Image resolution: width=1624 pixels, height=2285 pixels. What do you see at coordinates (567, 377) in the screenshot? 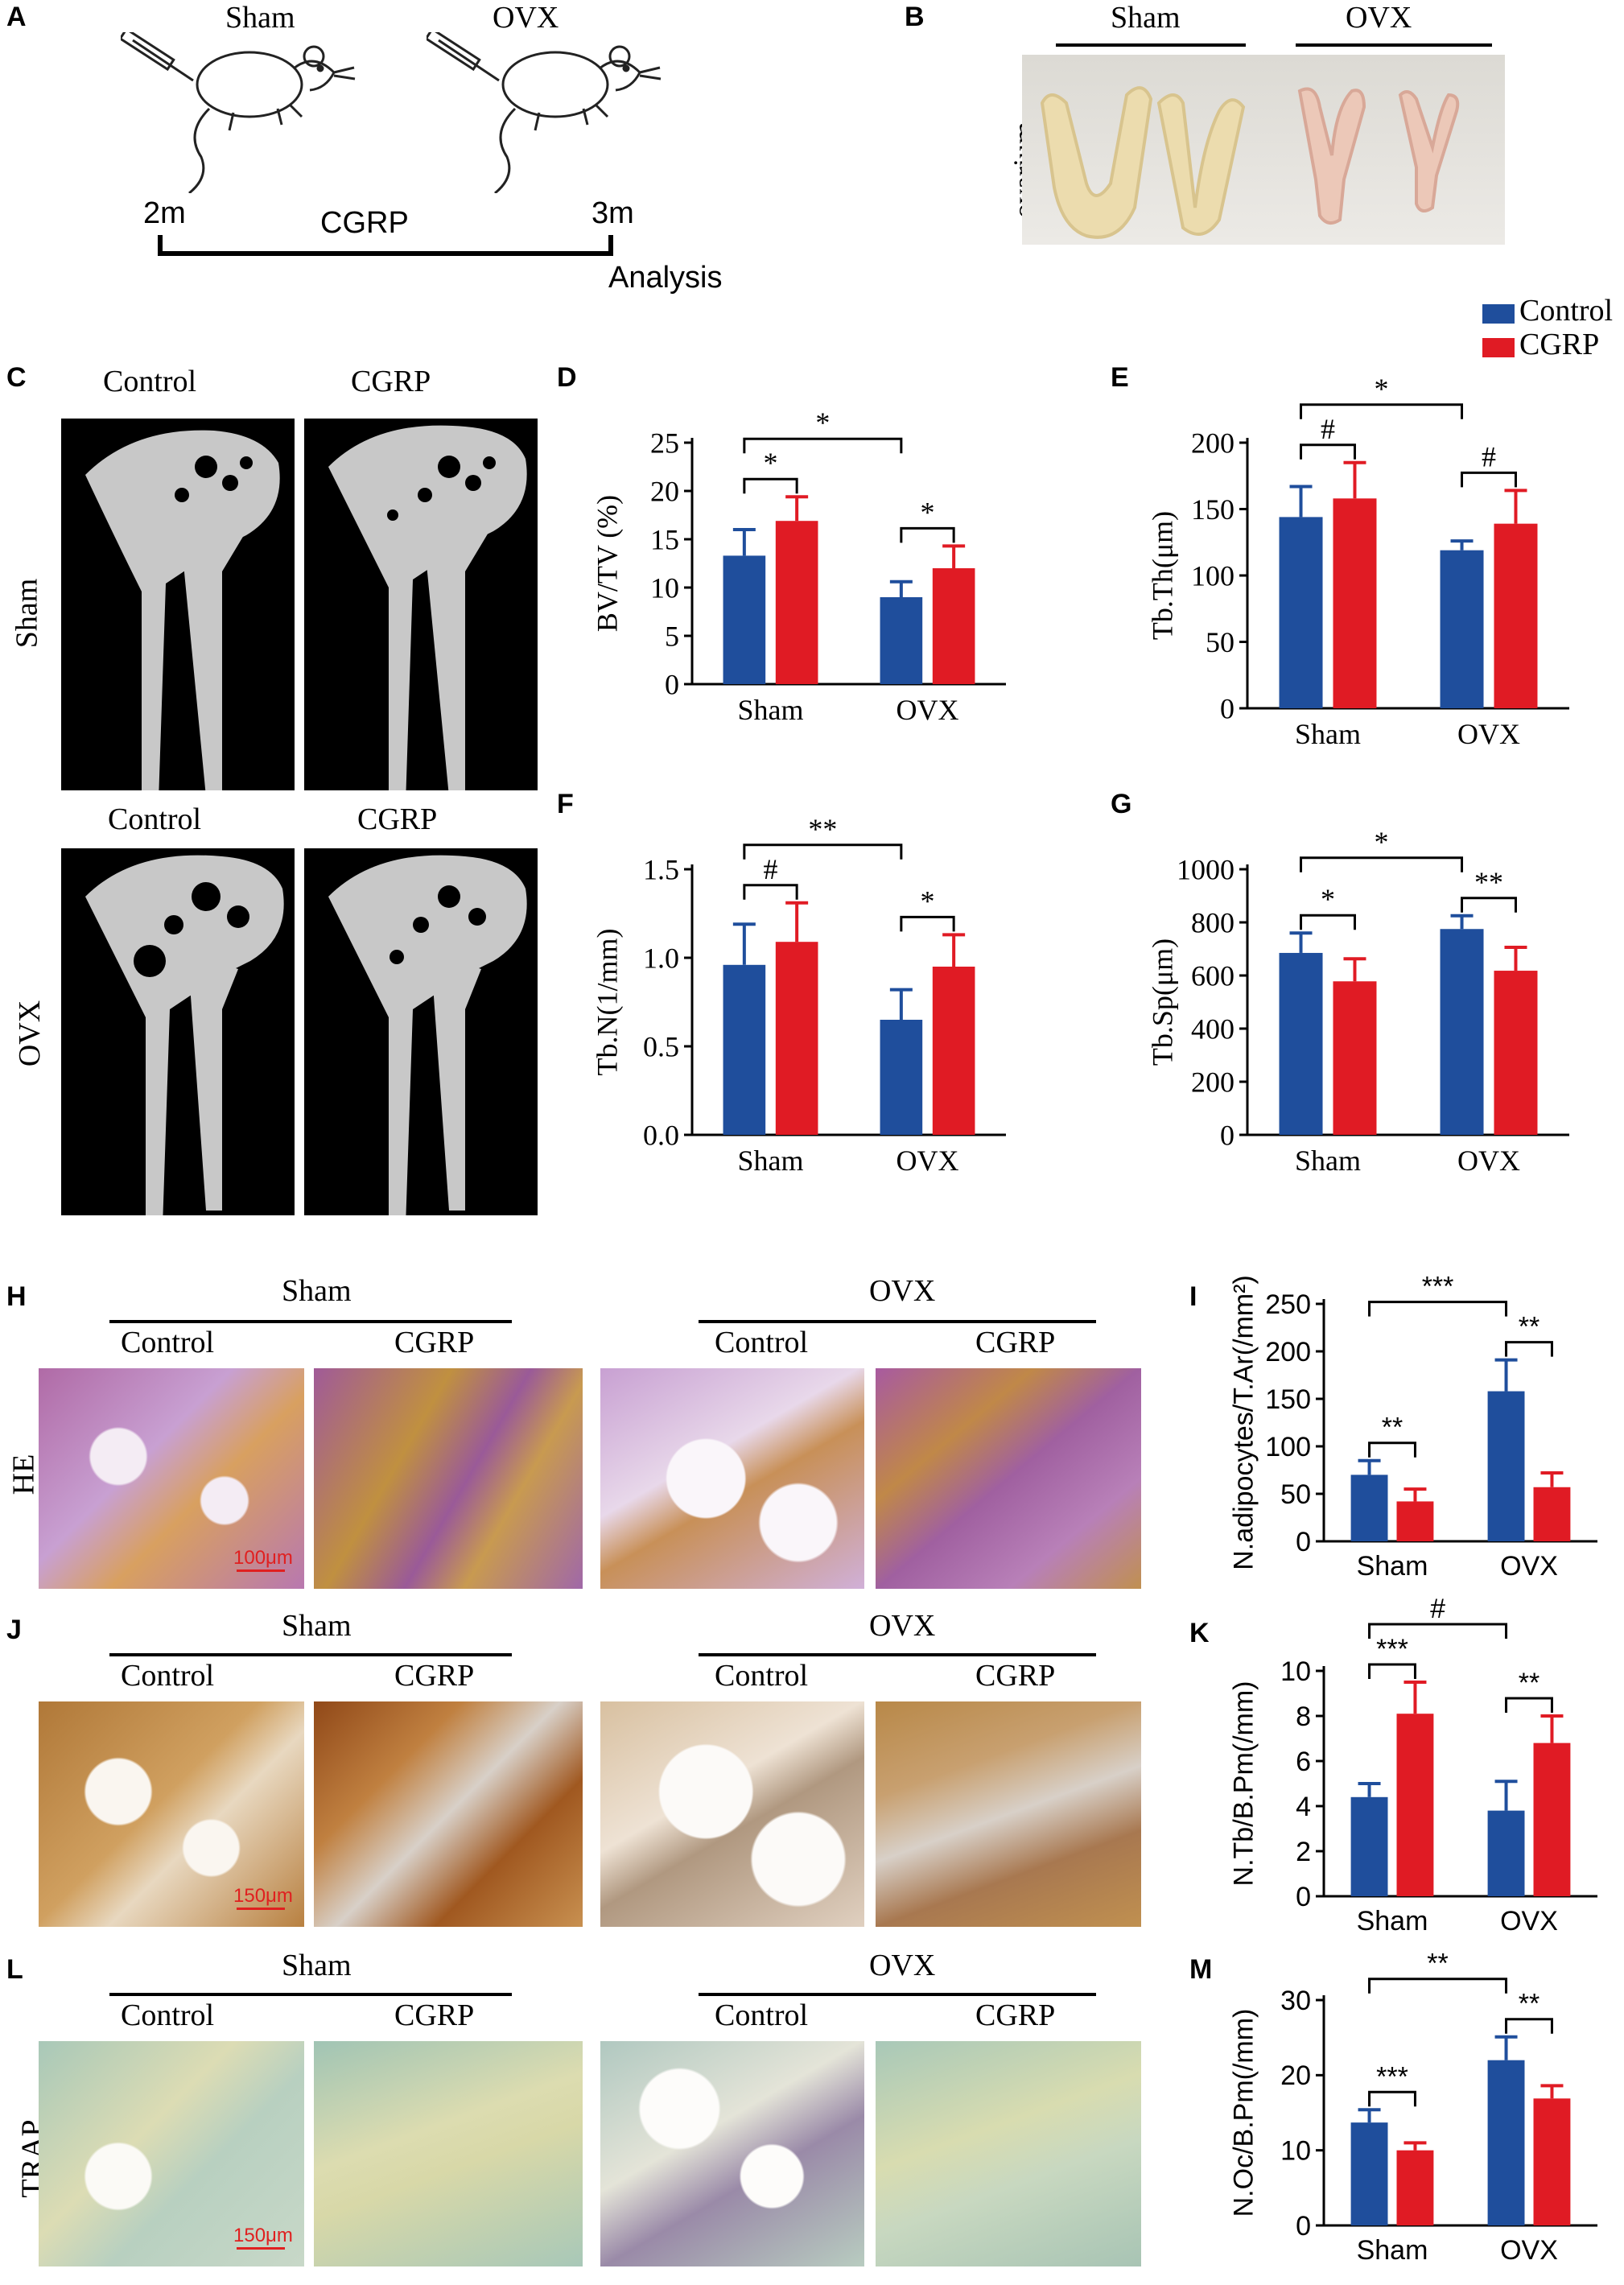
I see `panel-letter-d: D` at bounding box center [567, 377].